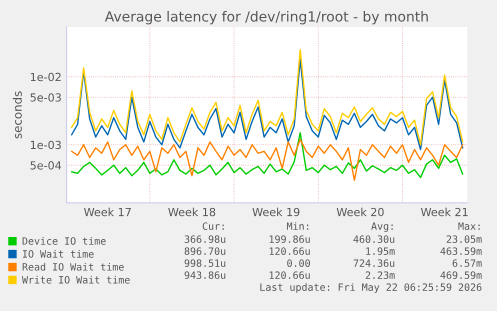 The height and width of the screenshot is (311, 497). What do you see at coordinates (205, 263) in the screenshot?
I see `text: 998.51u` at bounding box center [205, 263].